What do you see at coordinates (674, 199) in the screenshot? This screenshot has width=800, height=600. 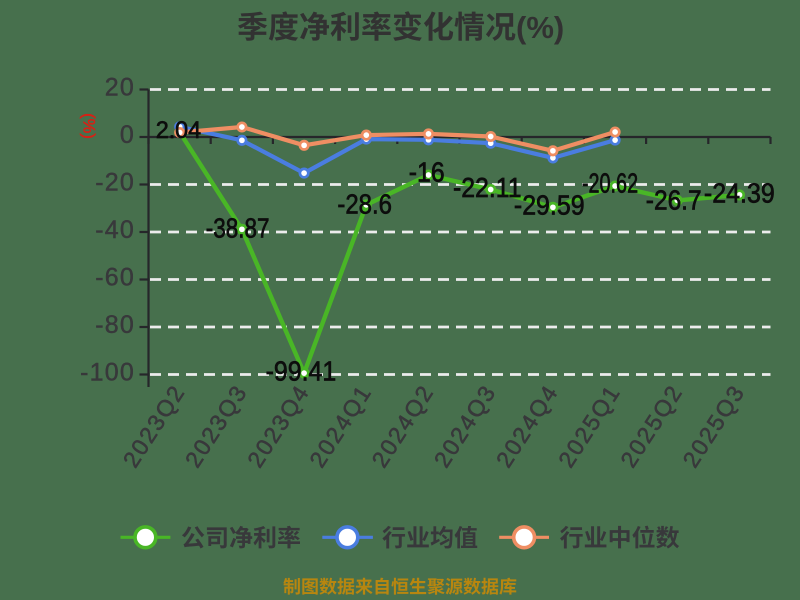 I see `svg-text: -26.7` at bounding box center [674, 199].